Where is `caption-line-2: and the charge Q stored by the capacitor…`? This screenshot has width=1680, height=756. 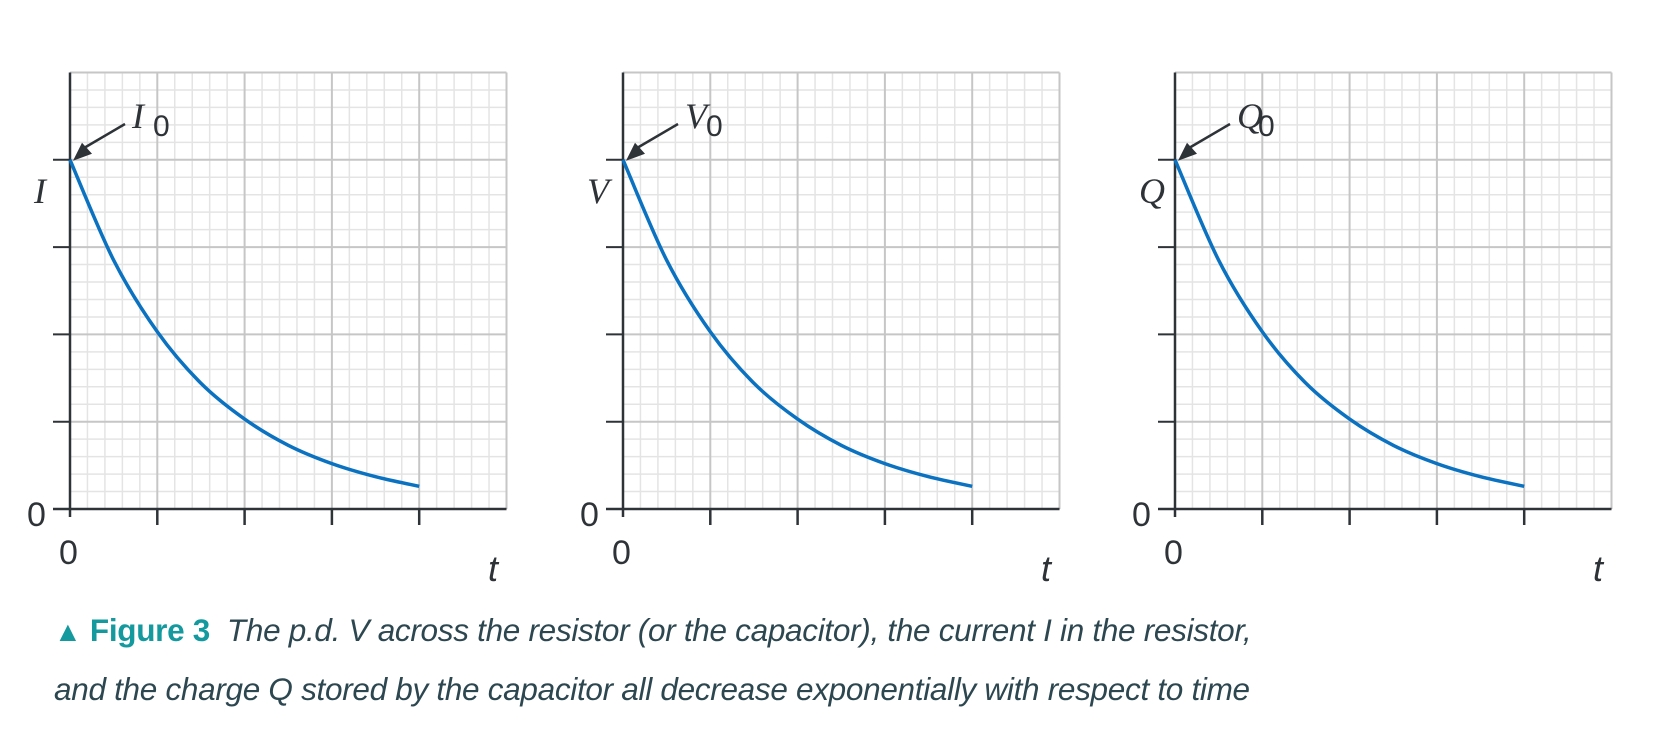 caption-line-2: and the charge Q stored by the capacitor… is located at coordinates (652, 689).